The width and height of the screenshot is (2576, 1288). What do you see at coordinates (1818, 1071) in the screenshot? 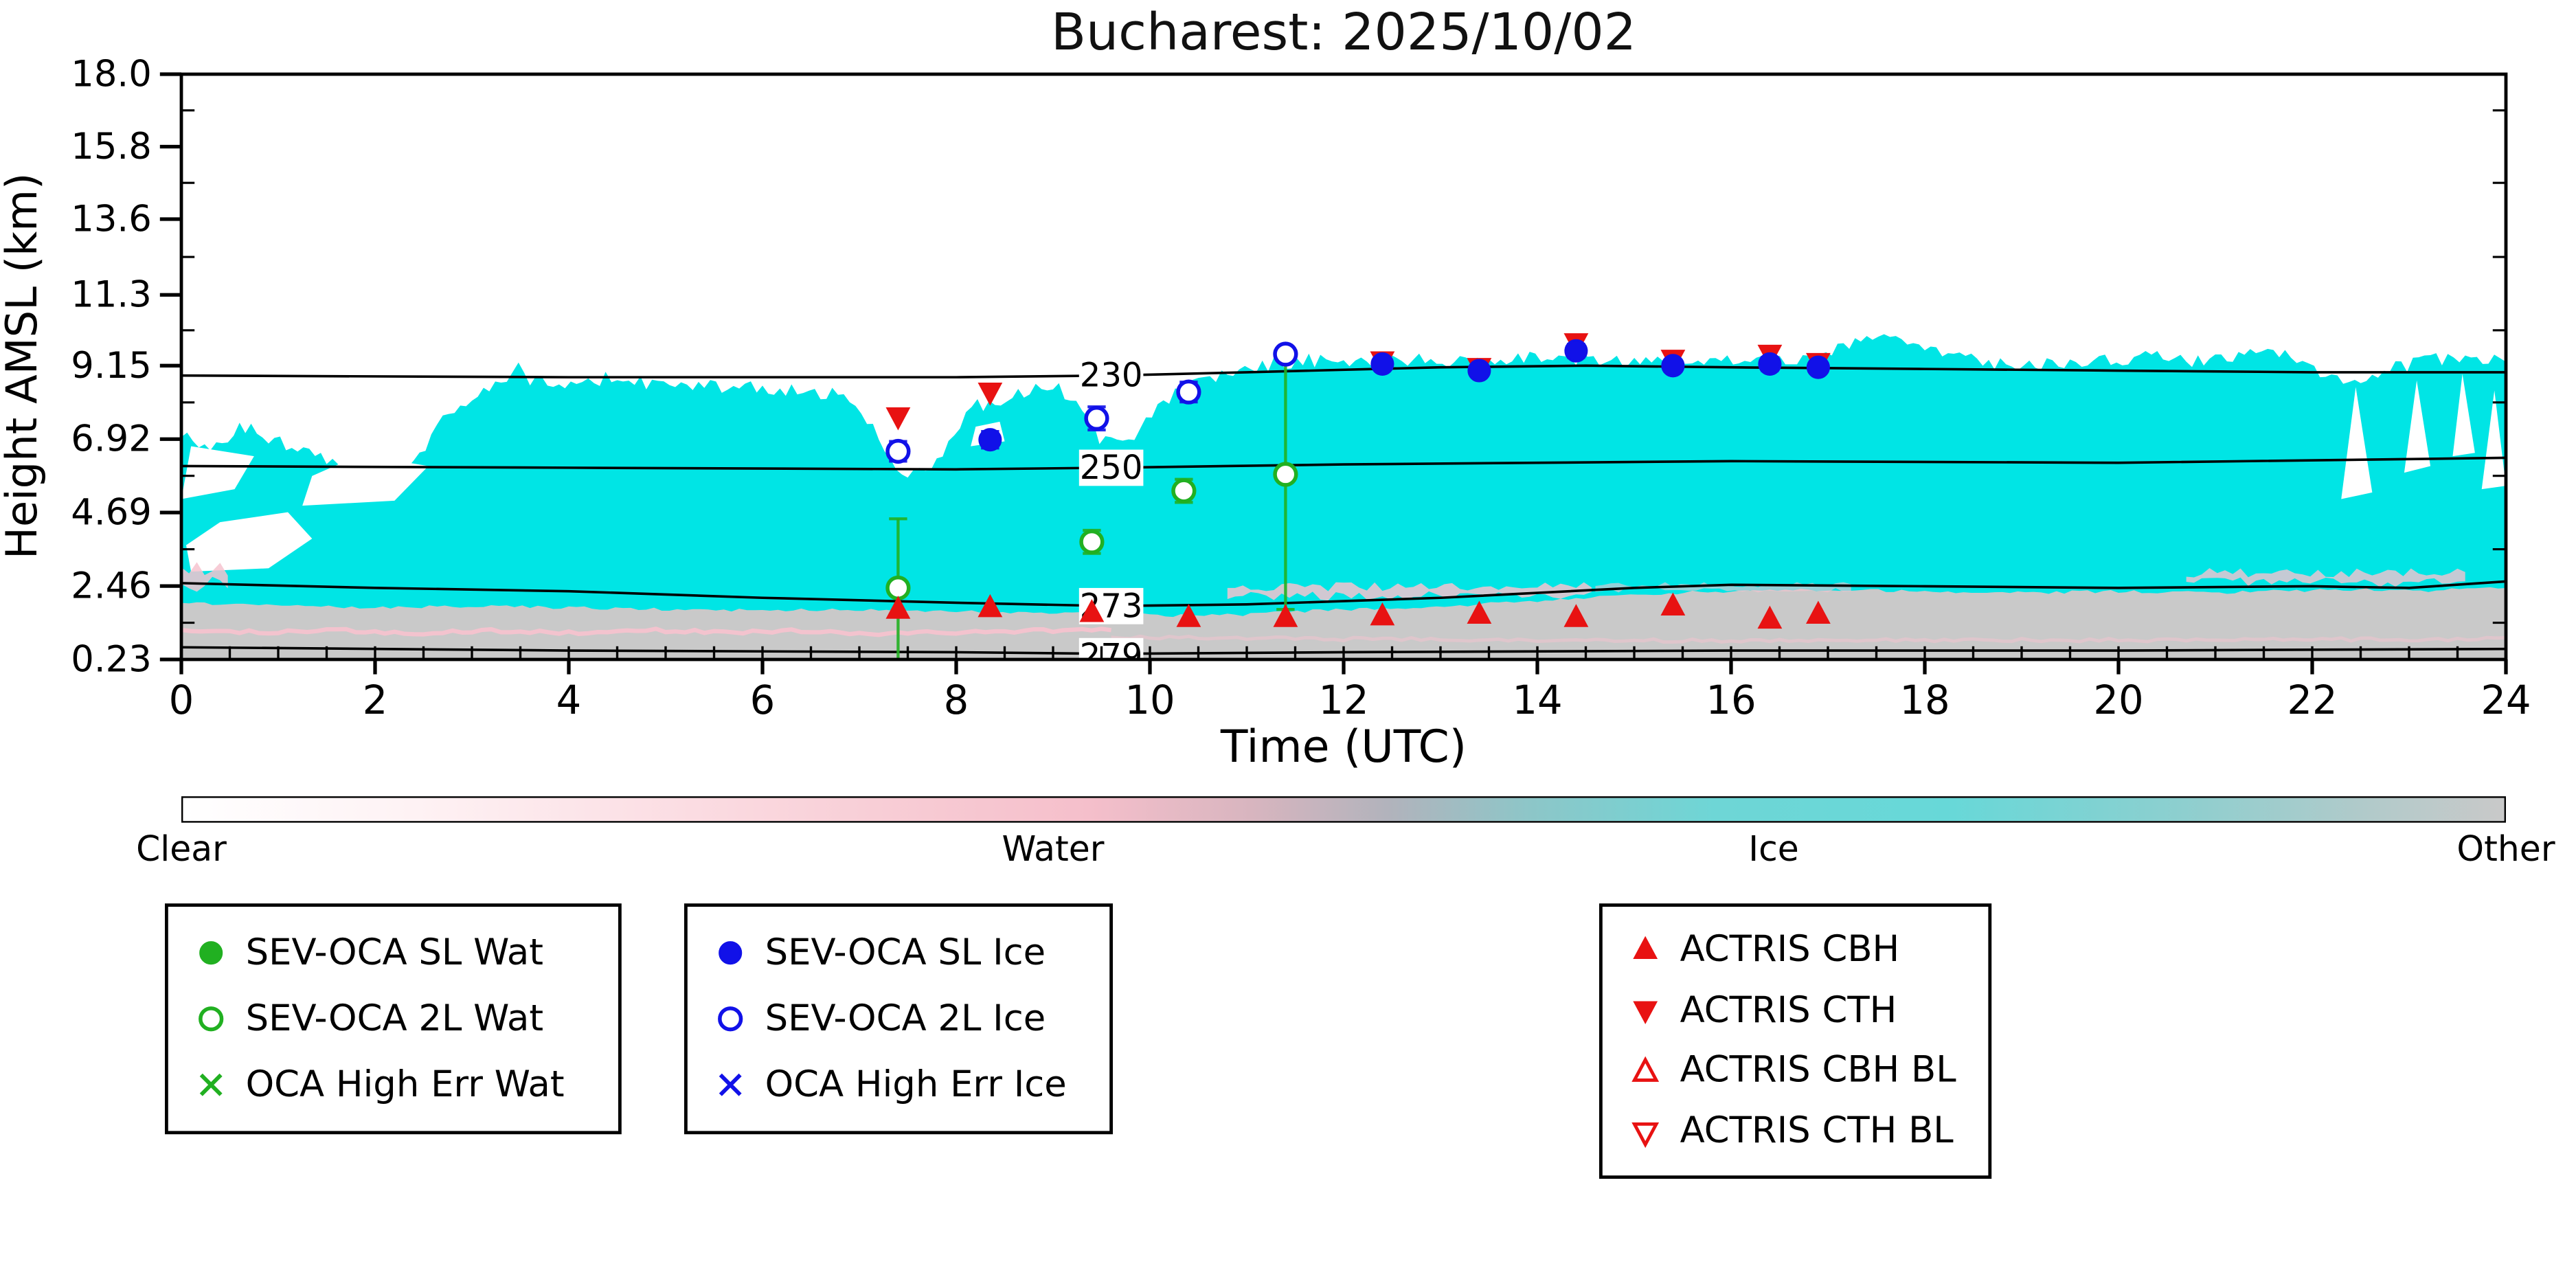
I see `legend-label: ACTRIS CBH BL` at bounding box center [1818, 1071].